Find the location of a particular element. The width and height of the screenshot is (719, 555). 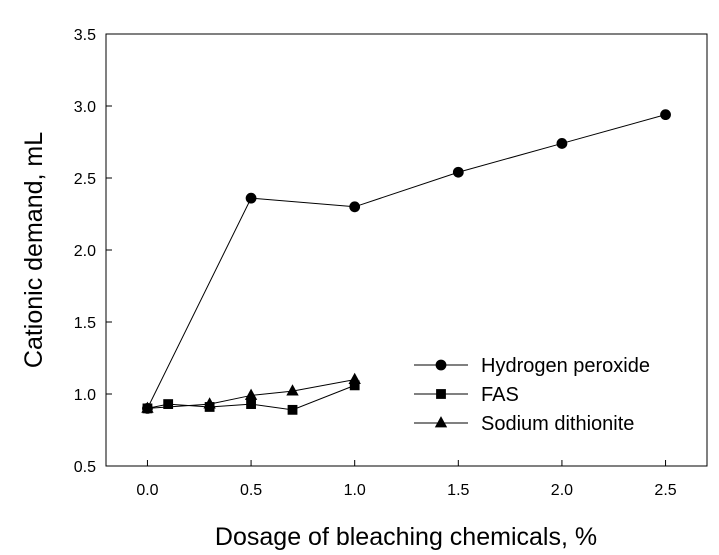

x-tick-label: 1.0 is located at coordinates (355, 490).